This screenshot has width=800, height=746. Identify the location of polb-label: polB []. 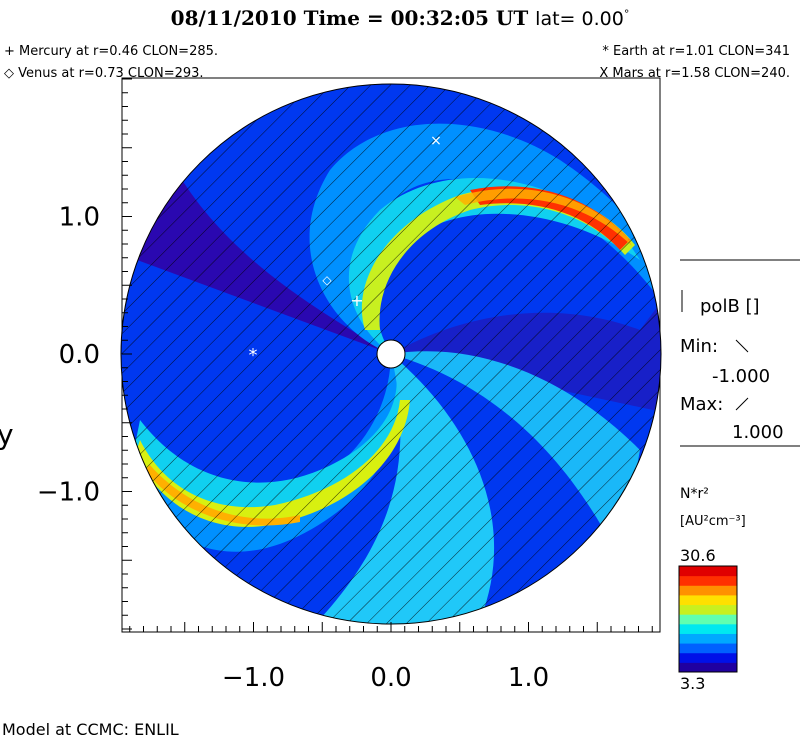
(730, 306).